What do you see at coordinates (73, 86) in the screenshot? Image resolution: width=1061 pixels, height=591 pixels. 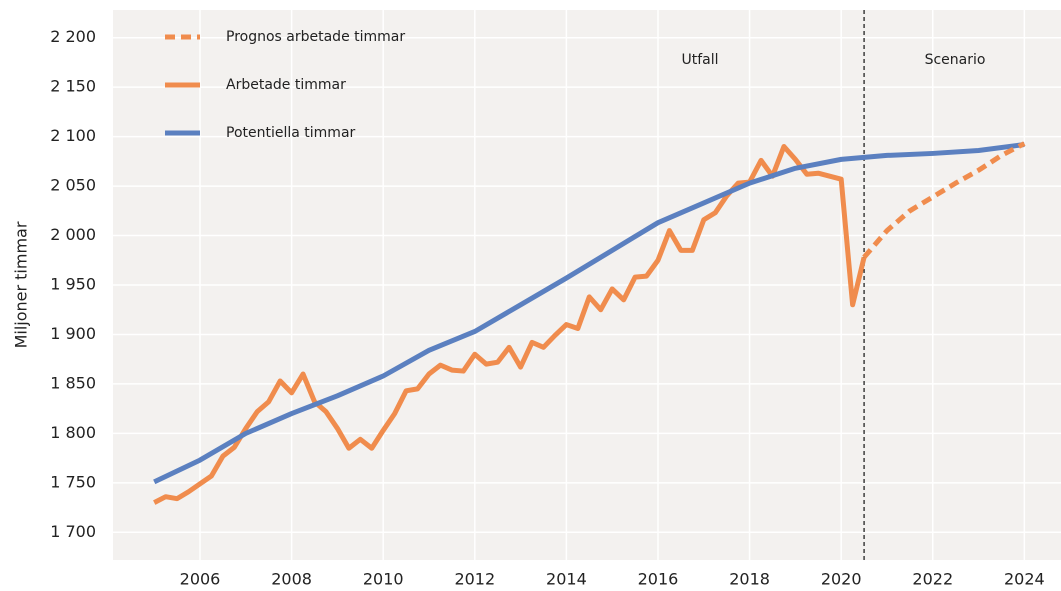 I see `y-tick-label: 2 150` at bounding box center [73, 86].